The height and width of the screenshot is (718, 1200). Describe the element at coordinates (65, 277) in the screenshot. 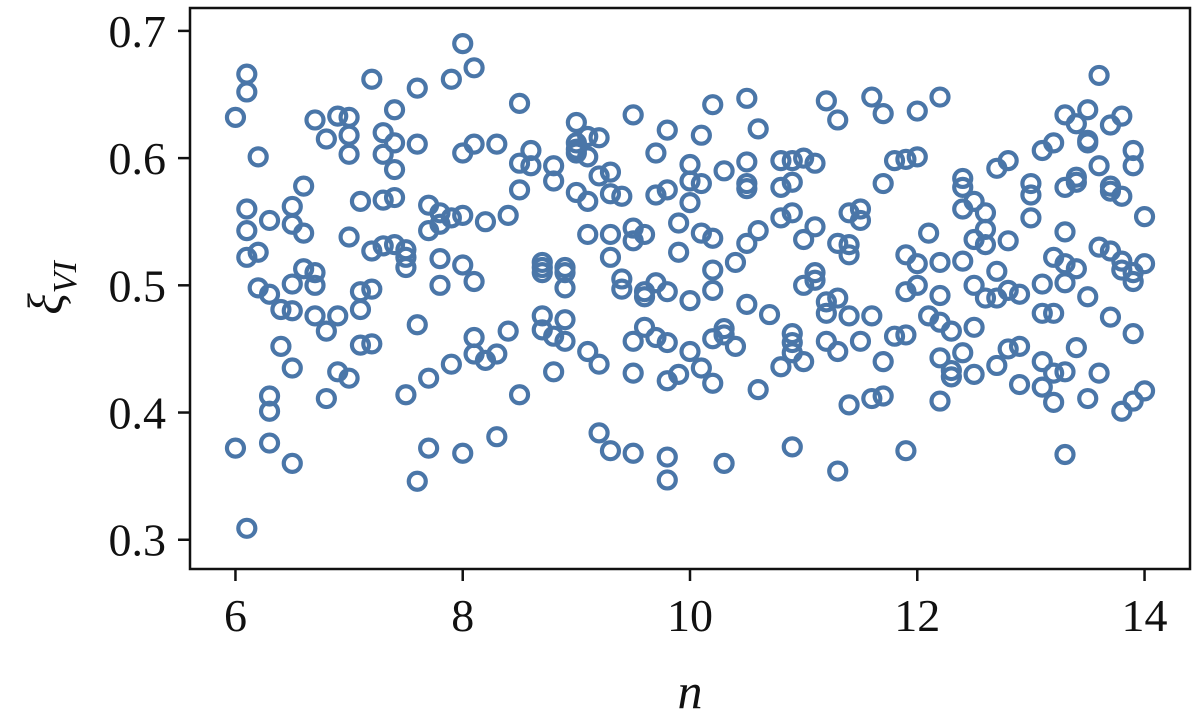

I see `y-axis-label-subscript: VI` at that location.